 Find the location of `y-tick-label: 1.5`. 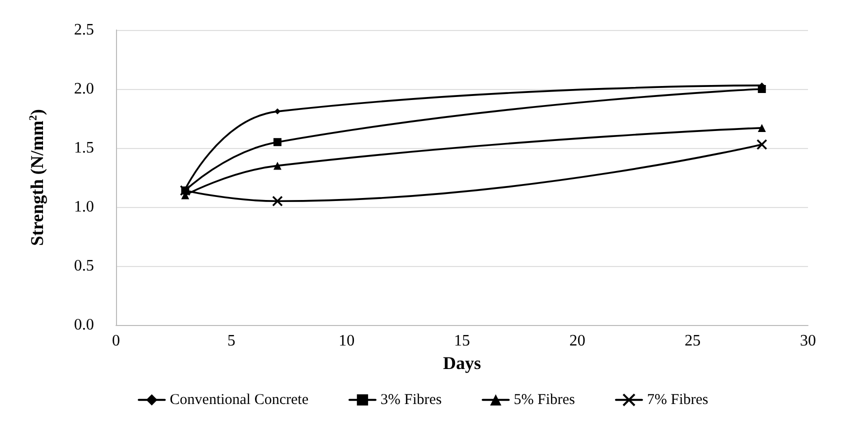

y-tick-label: 1.5 is located at coordinates (84, 148).